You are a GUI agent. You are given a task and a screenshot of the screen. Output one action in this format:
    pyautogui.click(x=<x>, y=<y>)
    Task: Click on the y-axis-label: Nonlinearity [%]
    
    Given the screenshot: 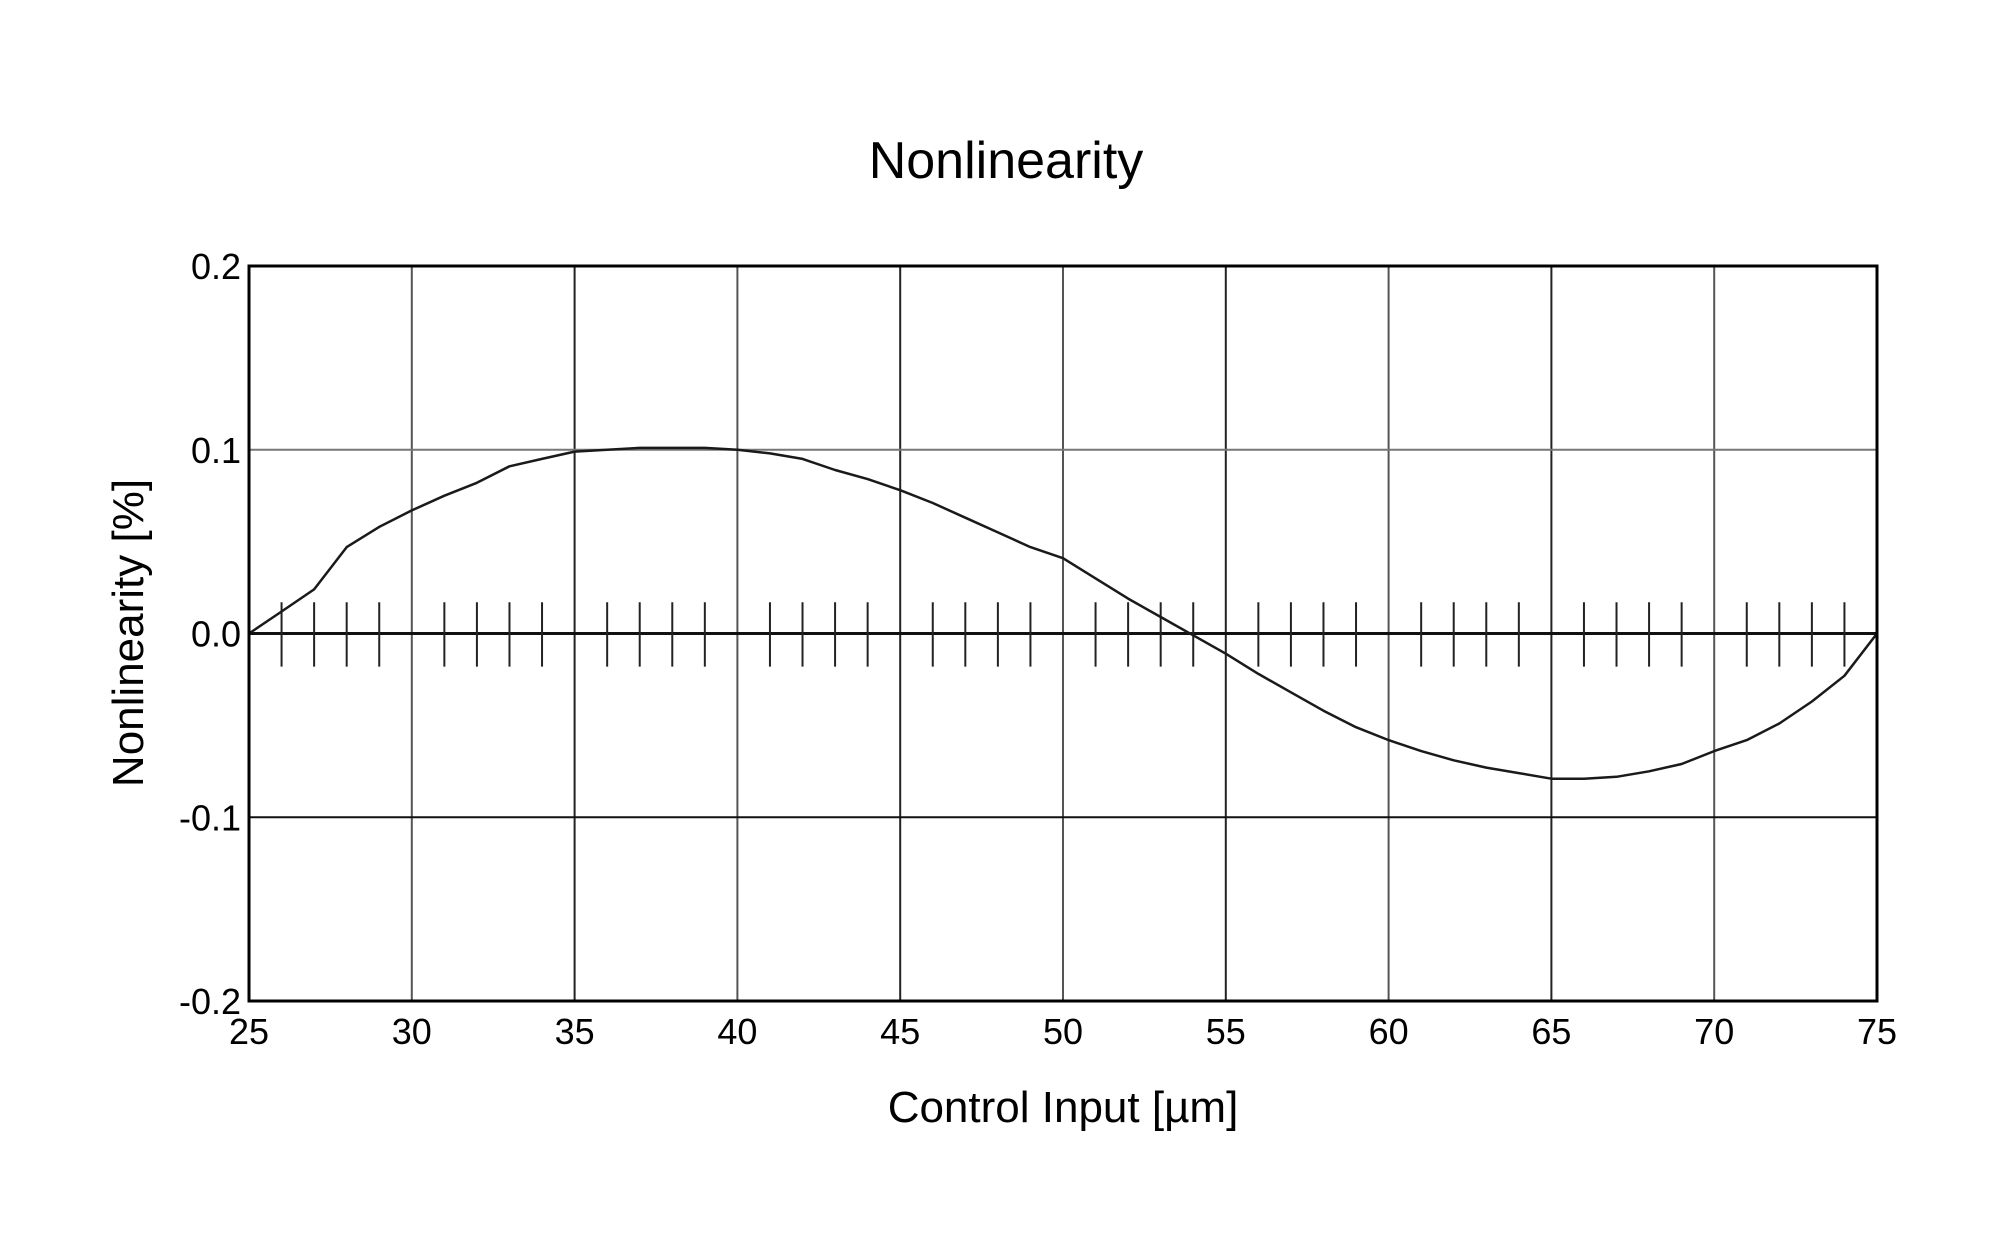 What is the action you would take?
    pyautogui.click(x=128, y=633)
    